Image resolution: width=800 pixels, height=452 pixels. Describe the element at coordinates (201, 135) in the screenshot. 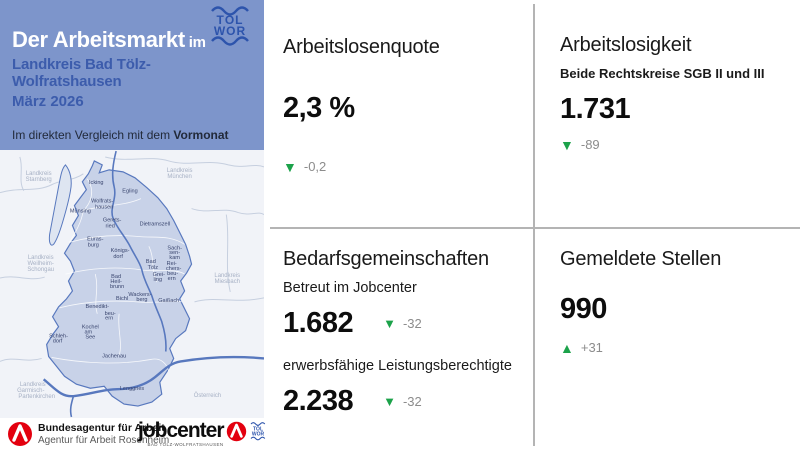

I see `comparison-note-bold: Vormonat` at that location.